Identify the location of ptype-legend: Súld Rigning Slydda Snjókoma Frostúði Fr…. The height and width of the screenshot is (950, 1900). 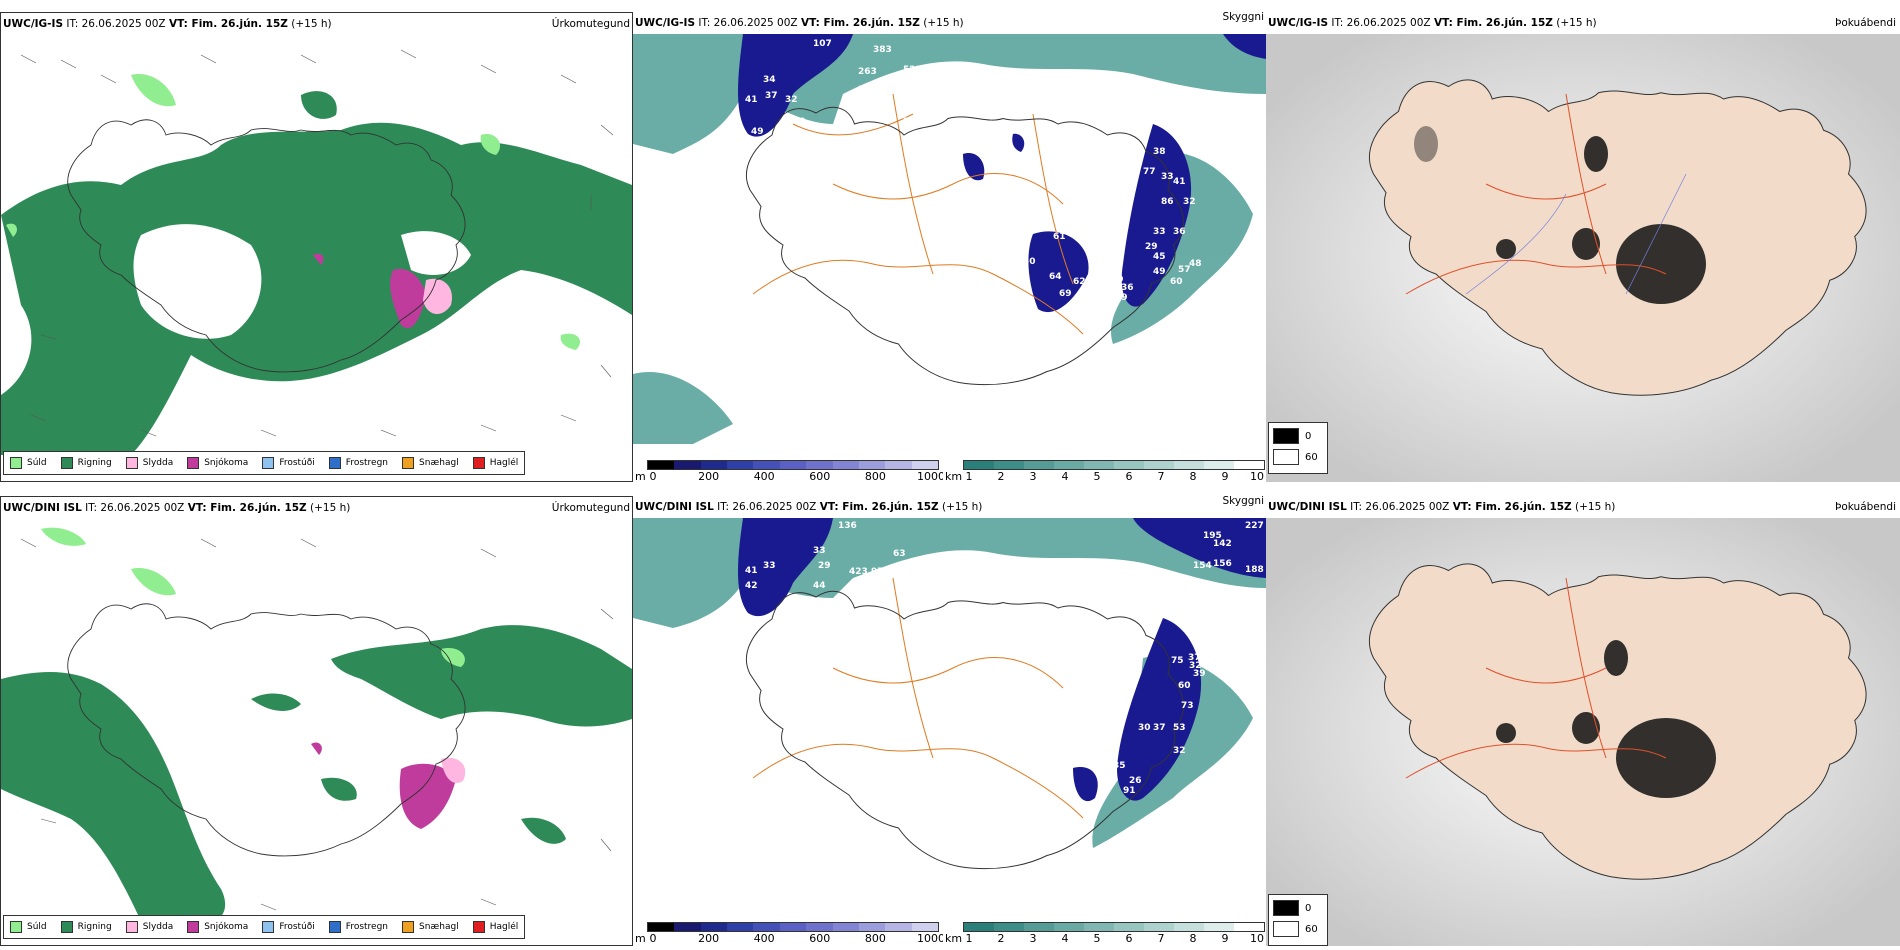
(264, 927).